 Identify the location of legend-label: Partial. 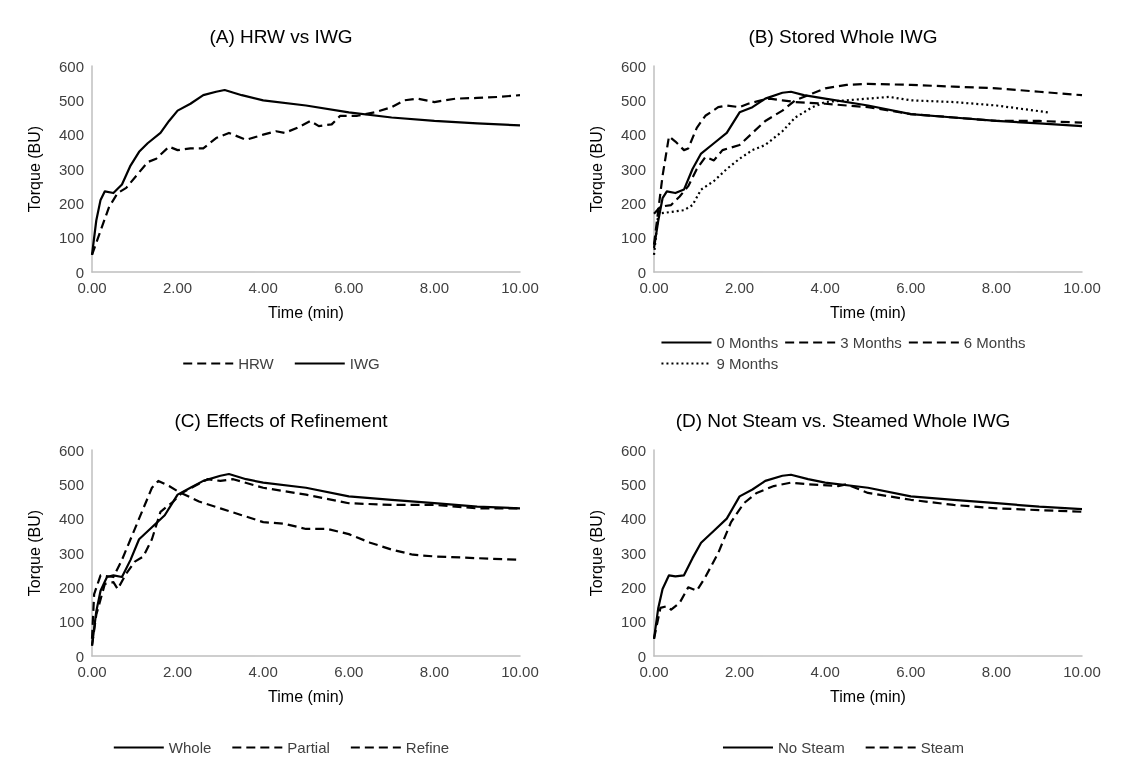
(308, 747).